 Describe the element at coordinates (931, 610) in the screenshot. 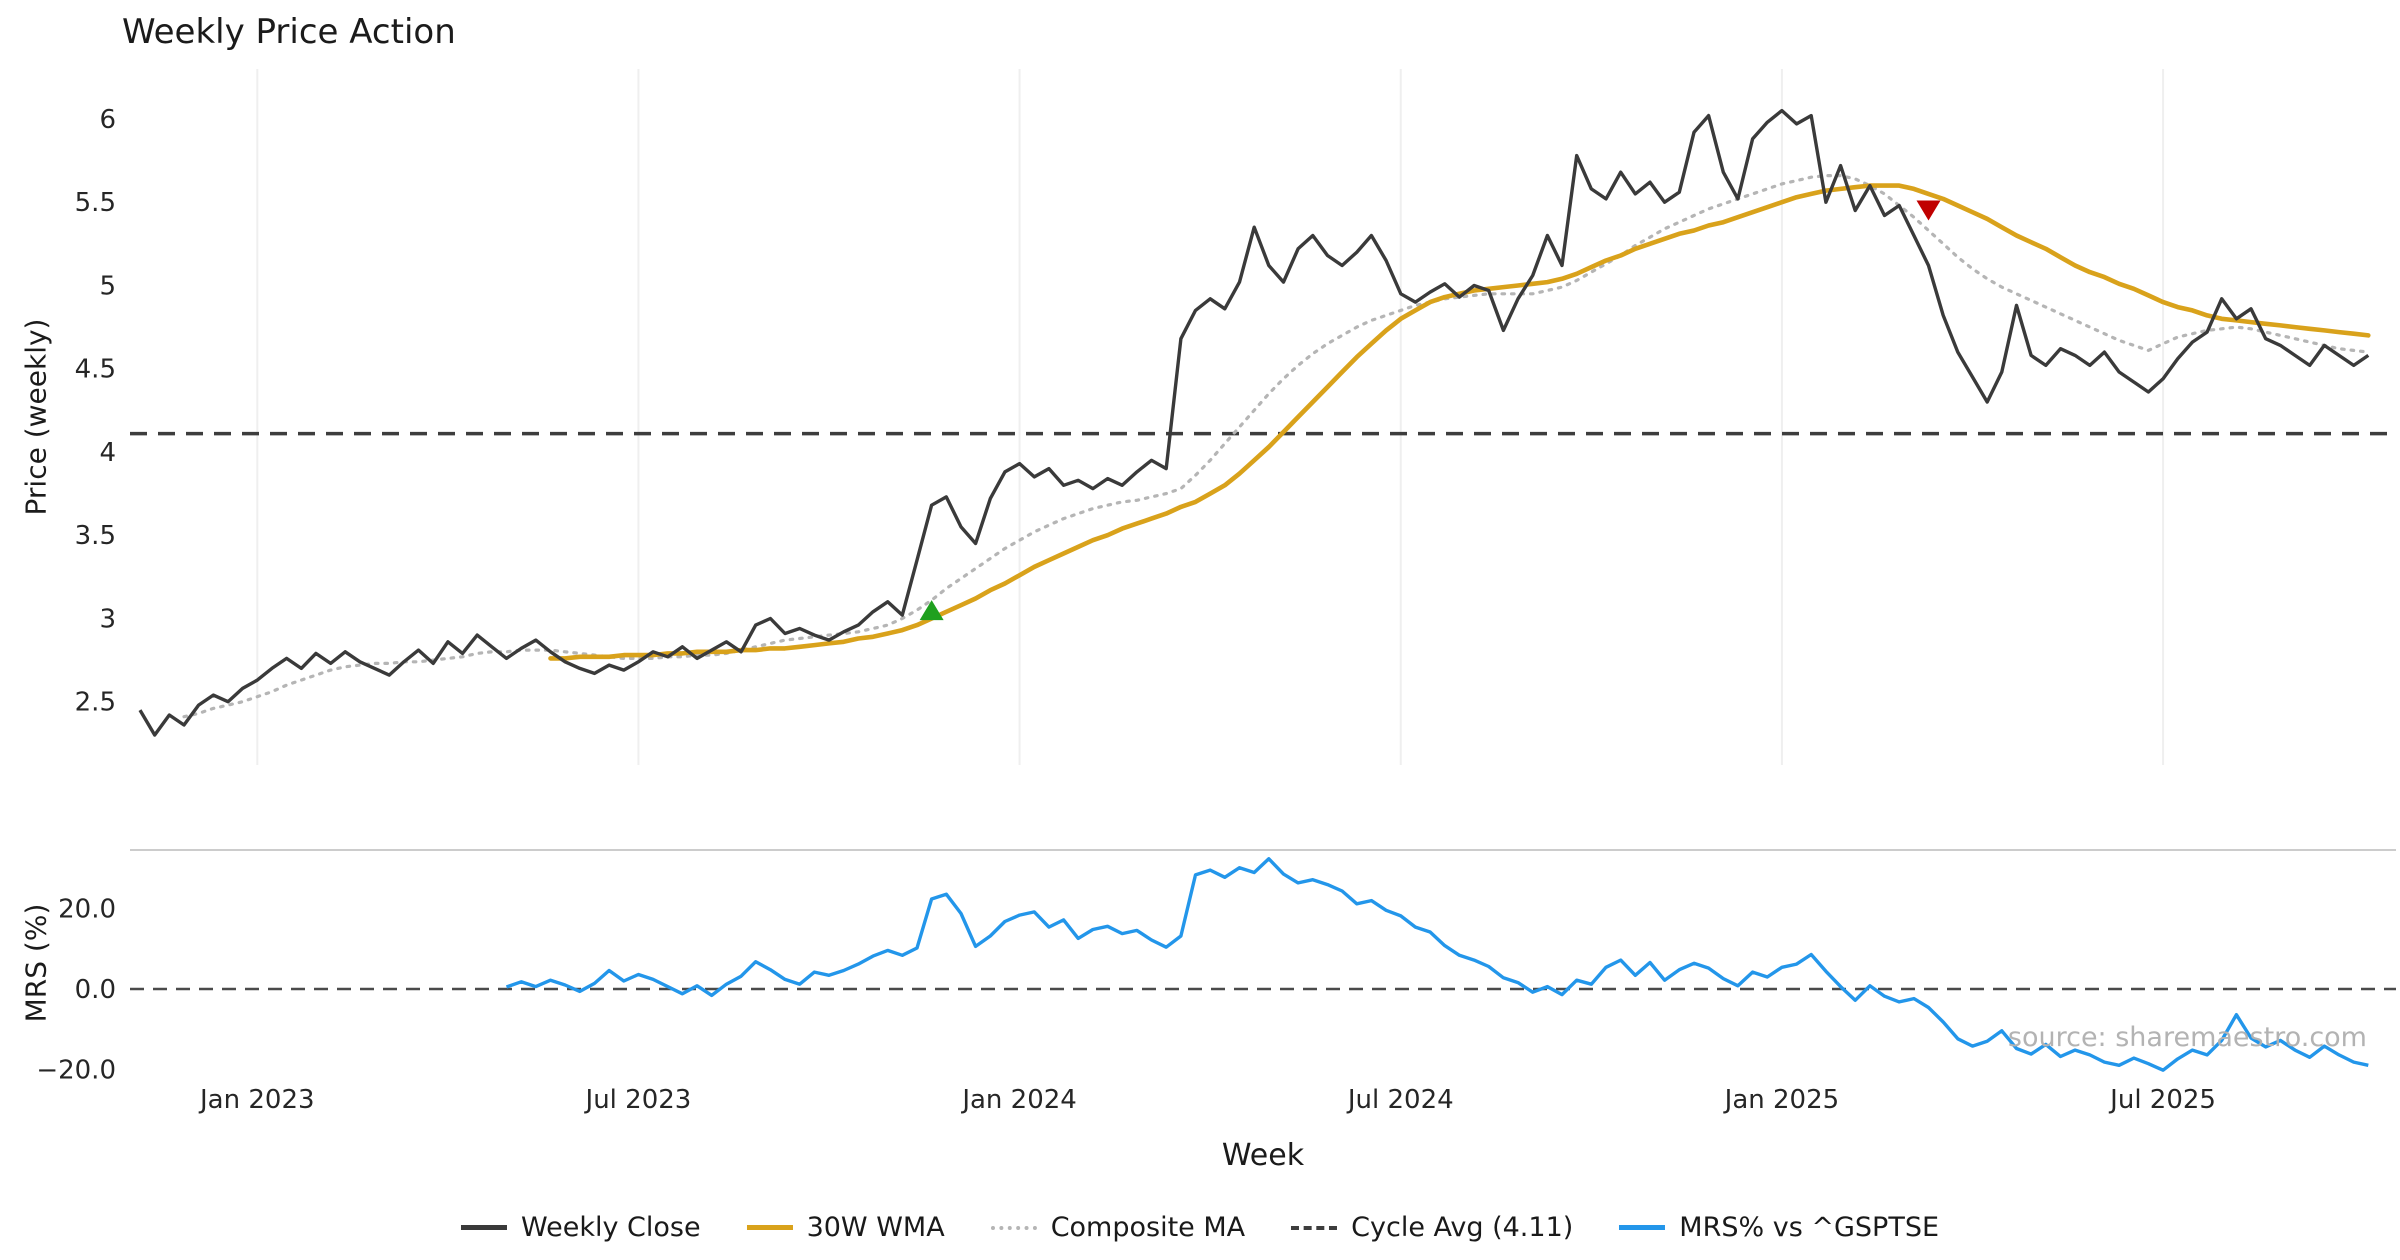

I see `buy-signal-marker` at that location.